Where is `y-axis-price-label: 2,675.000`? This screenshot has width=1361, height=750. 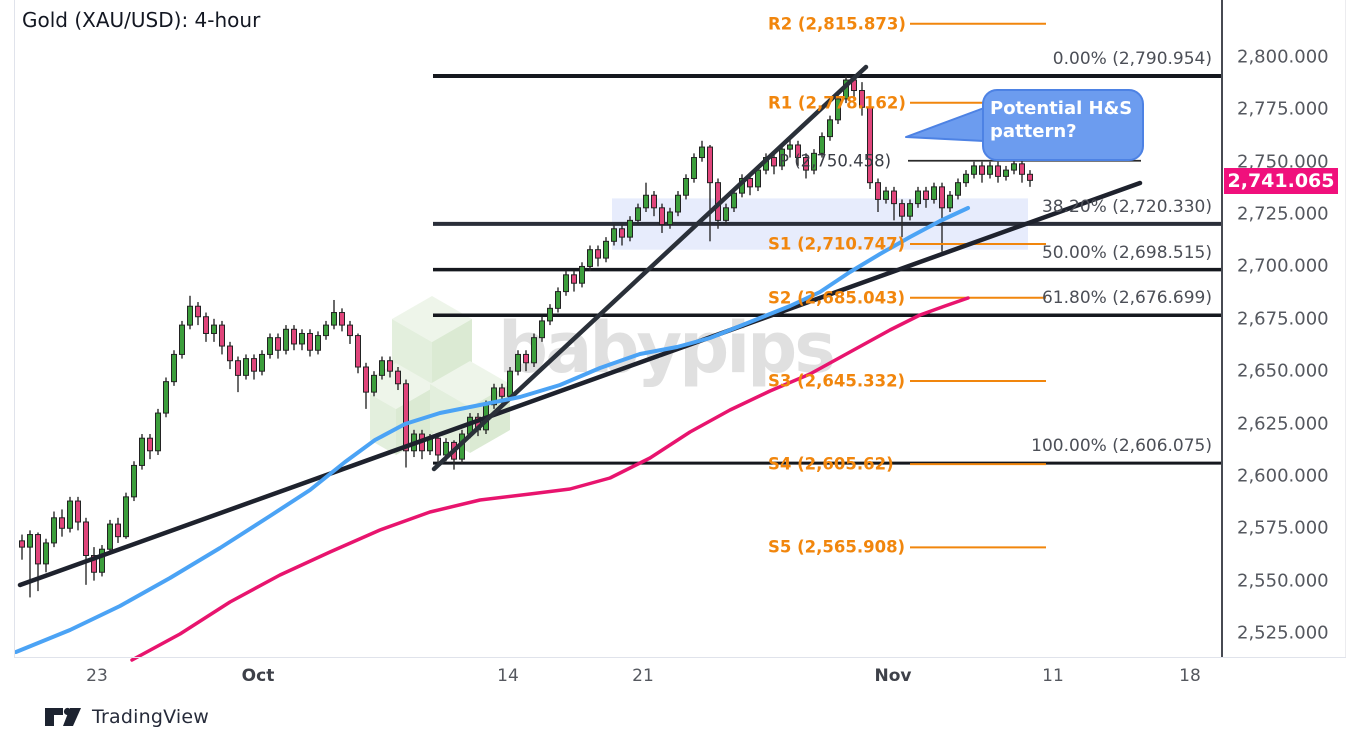 y-axis-price-label: 2,675.000 is located at coordinates (1283, 319).